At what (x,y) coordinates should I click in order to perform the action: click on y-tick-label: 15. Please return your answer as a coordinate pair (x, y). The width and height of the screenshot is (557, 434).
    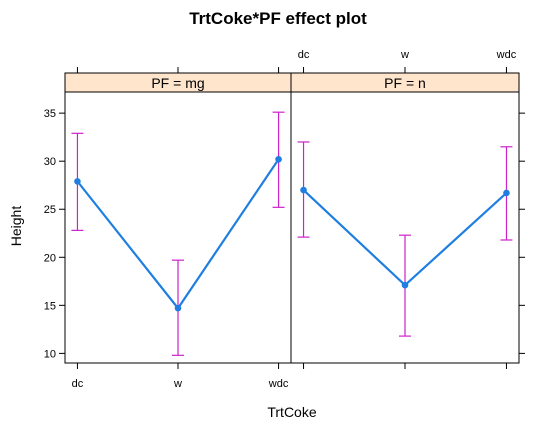
    Looking at the image, I should click on (50, 306).